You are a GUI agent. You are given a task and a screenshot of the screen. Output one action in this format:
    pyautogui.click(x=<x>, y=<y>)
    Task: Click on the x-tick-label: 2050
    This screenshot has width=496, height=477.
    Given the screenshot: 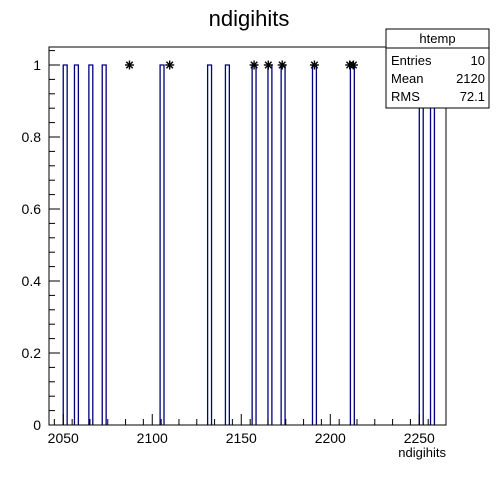 What is the action you would take?
    pyautogui.click(x=63, y=438)
    